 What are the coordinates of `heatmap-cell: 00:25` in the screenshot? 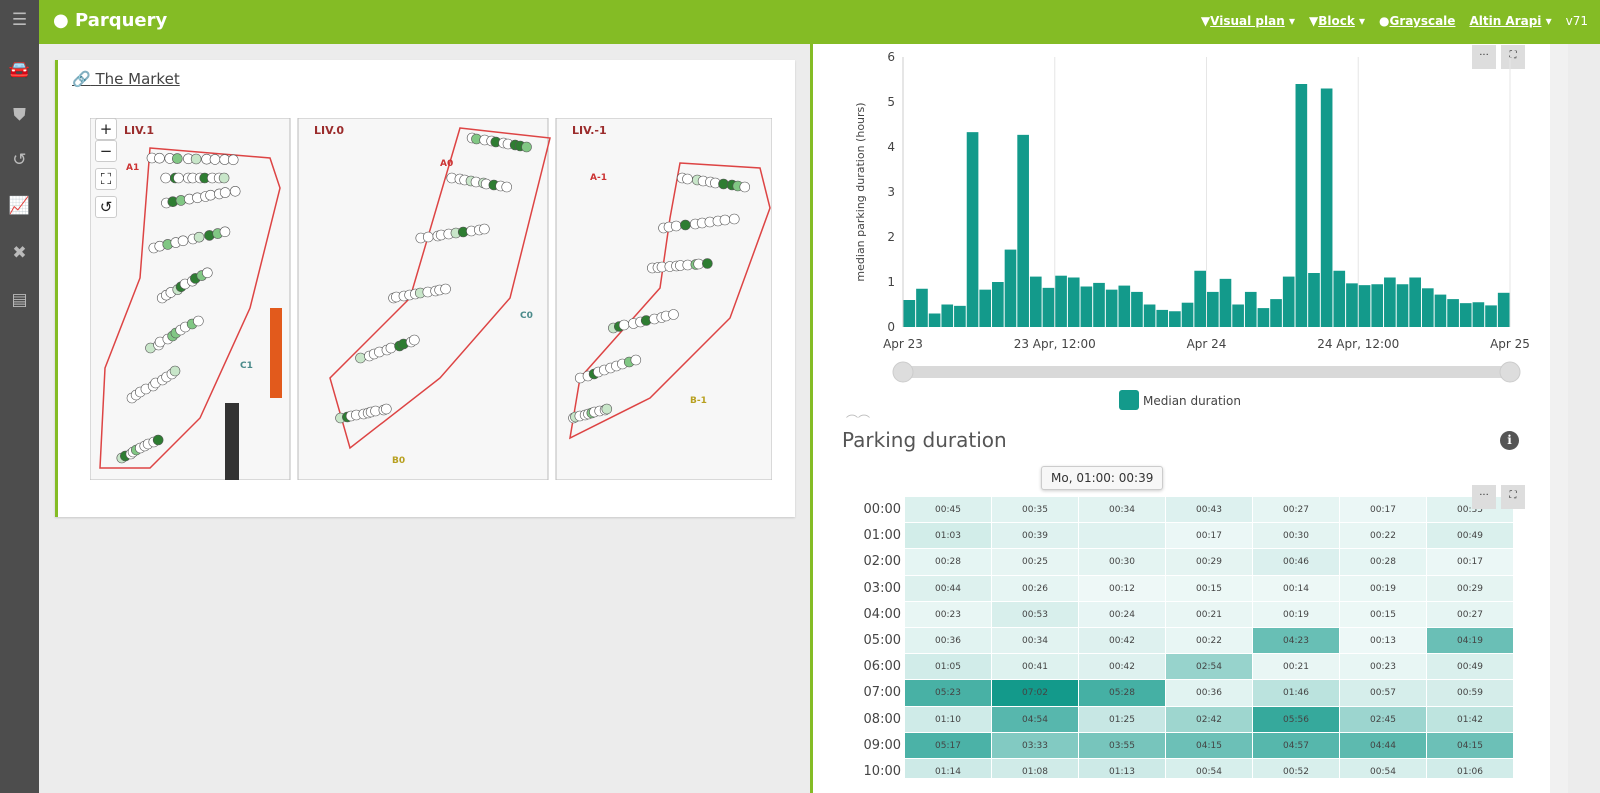 It's located at (1035, 562).